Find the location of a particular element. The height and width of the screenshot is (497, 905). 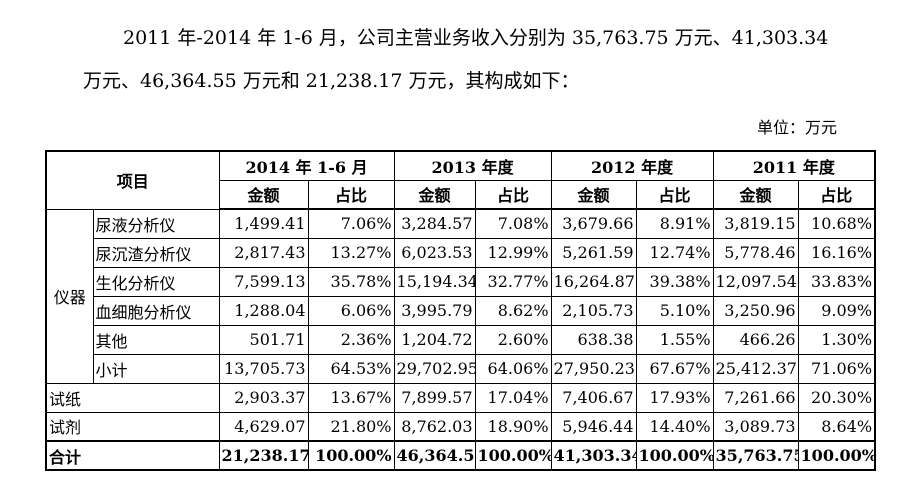

cell-value: 67.67% is located at coordinates (674, 368).